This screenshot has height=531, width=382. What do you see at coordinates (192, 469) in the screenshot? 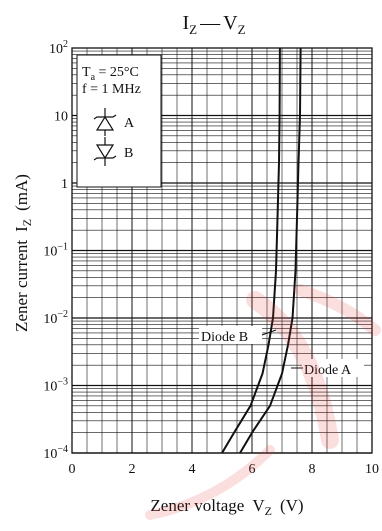
I see `x-tick-label: 4` at bounding box center [192, 469].